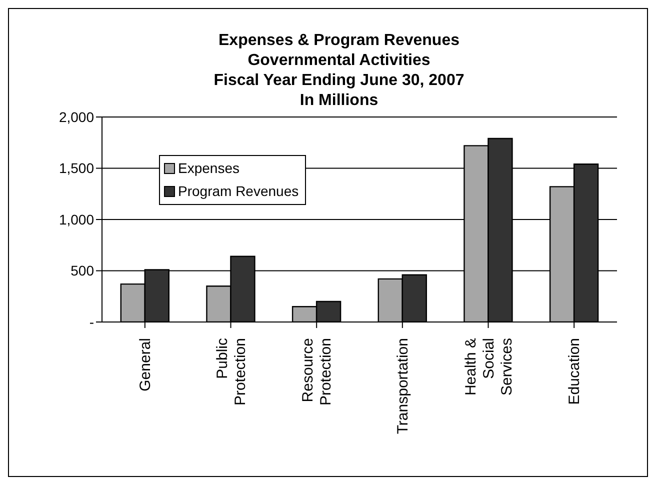 This screenshot has width=654, height=483. I want to click on y-tick-label: 2,000, so click(76, 116).